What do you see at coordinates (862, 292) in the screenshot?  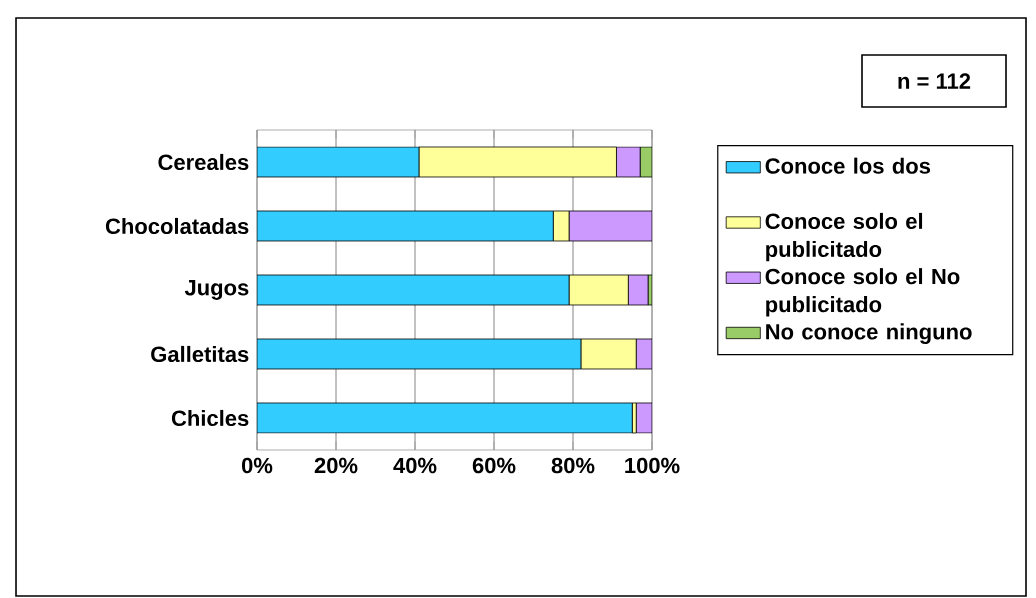 I see `legend-label: Conoce solo el No publicitado` at bounding box center [862, 292].